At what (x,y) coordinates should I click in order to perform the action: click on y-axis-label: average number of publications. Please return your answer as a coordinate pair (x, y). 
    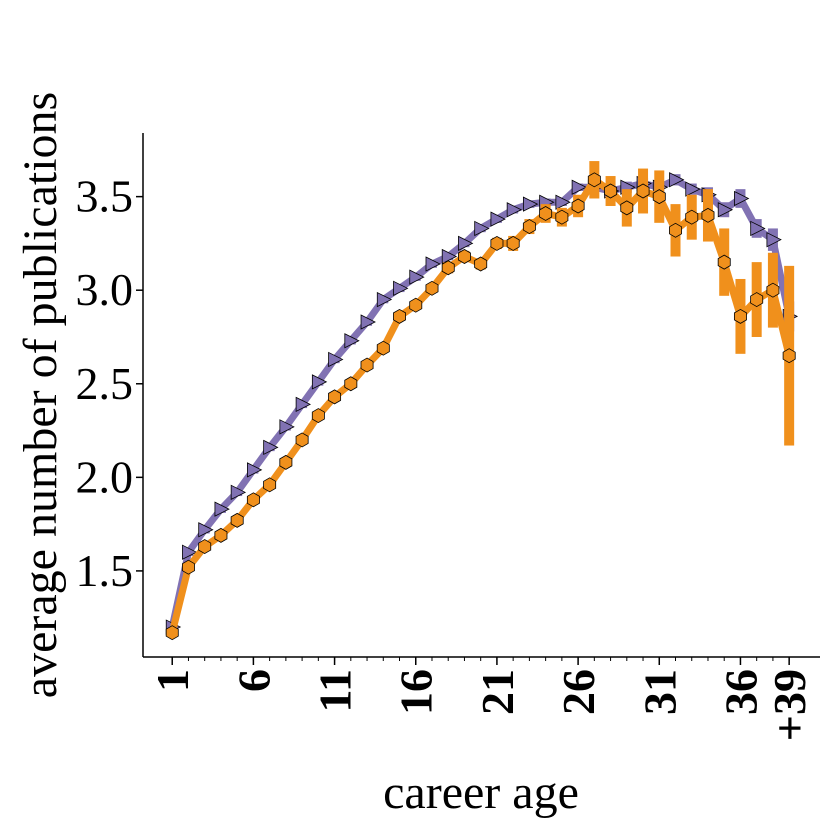
    Looking at the image, I should click on (40, 395).